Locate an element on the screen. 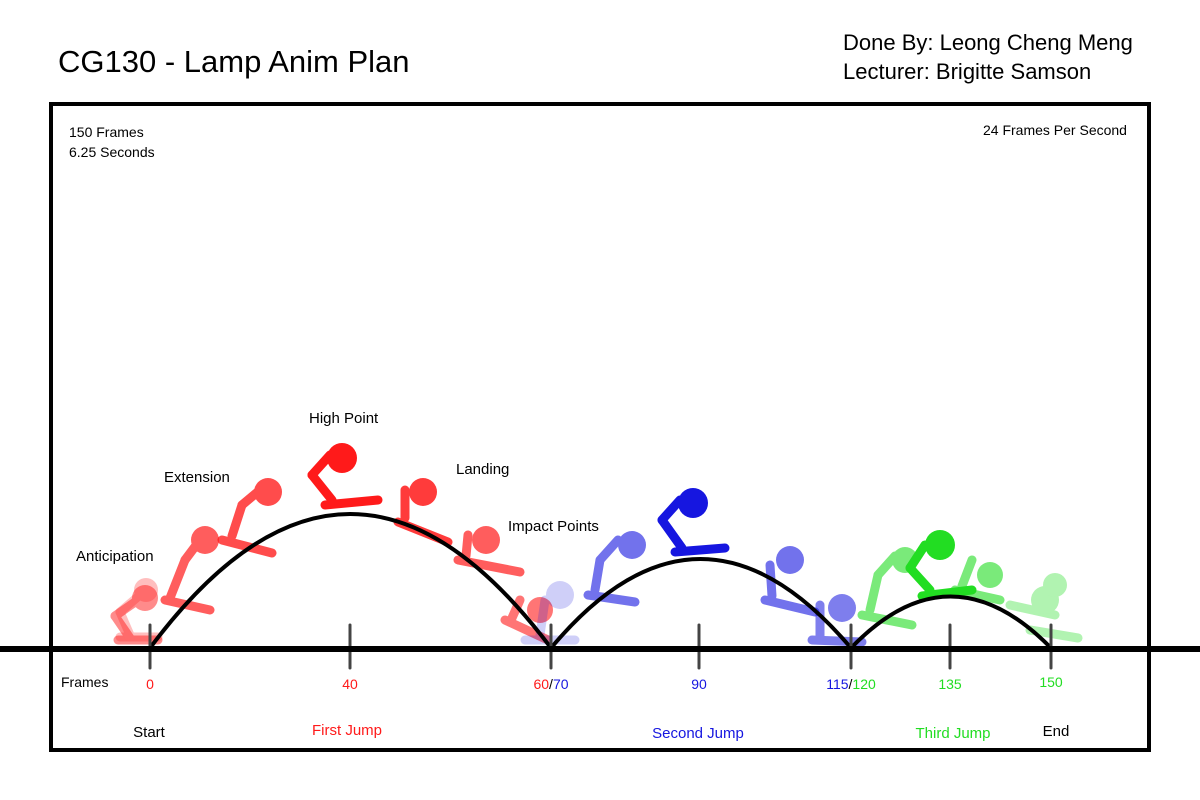 This screenshot has height=800, width=1200. anticipation-pose is located at coordinates (136, 615).